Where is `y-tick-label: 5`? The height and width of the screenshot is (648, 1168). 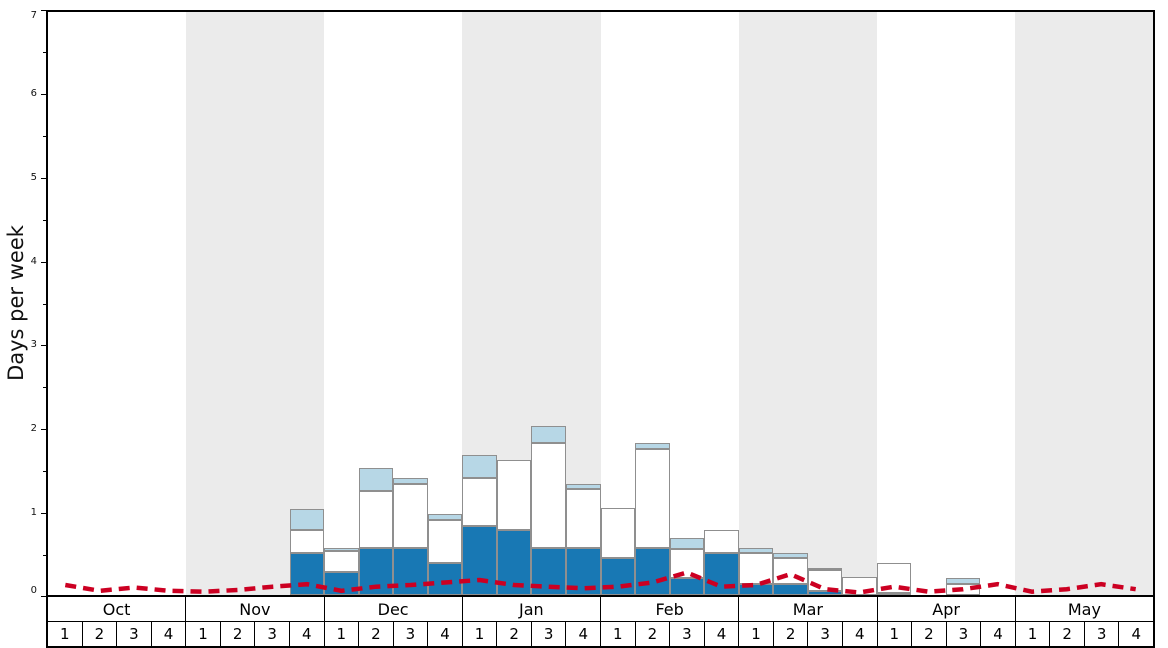
y-tick-label: 5 is located at coordinates (33, 177).